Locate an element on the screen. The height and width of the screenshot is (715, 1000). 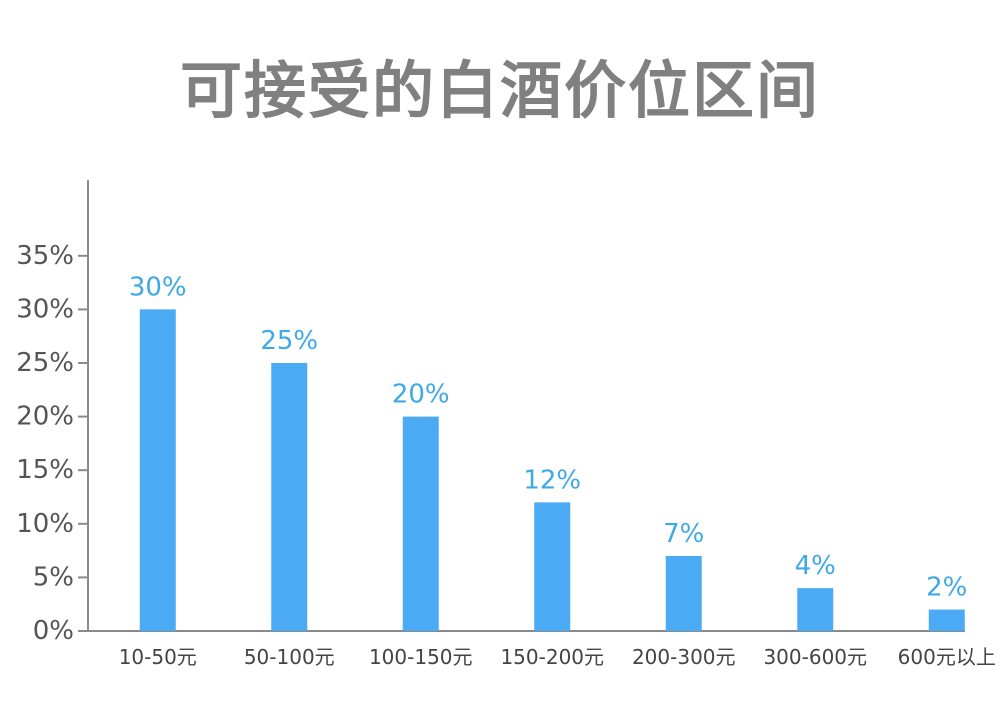
chart-title: 可接受的白酒价位区间 is located at coordinates (499, 90).